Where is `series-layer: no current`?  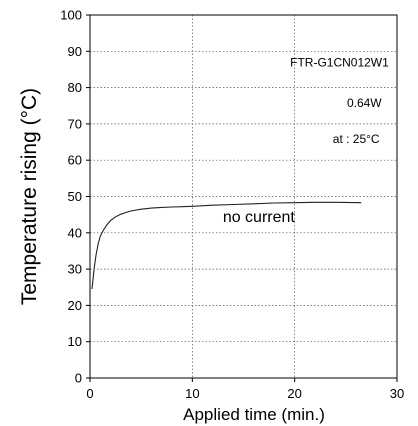 series-layer: no current is located at coordinates (226, 245).